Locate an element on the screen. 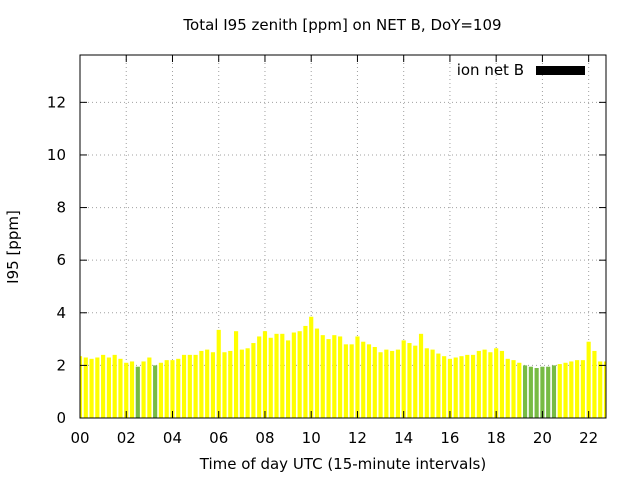  x-axis-label: Time of day UTC (15-minute intervals) is located at coordinates (343, 464).